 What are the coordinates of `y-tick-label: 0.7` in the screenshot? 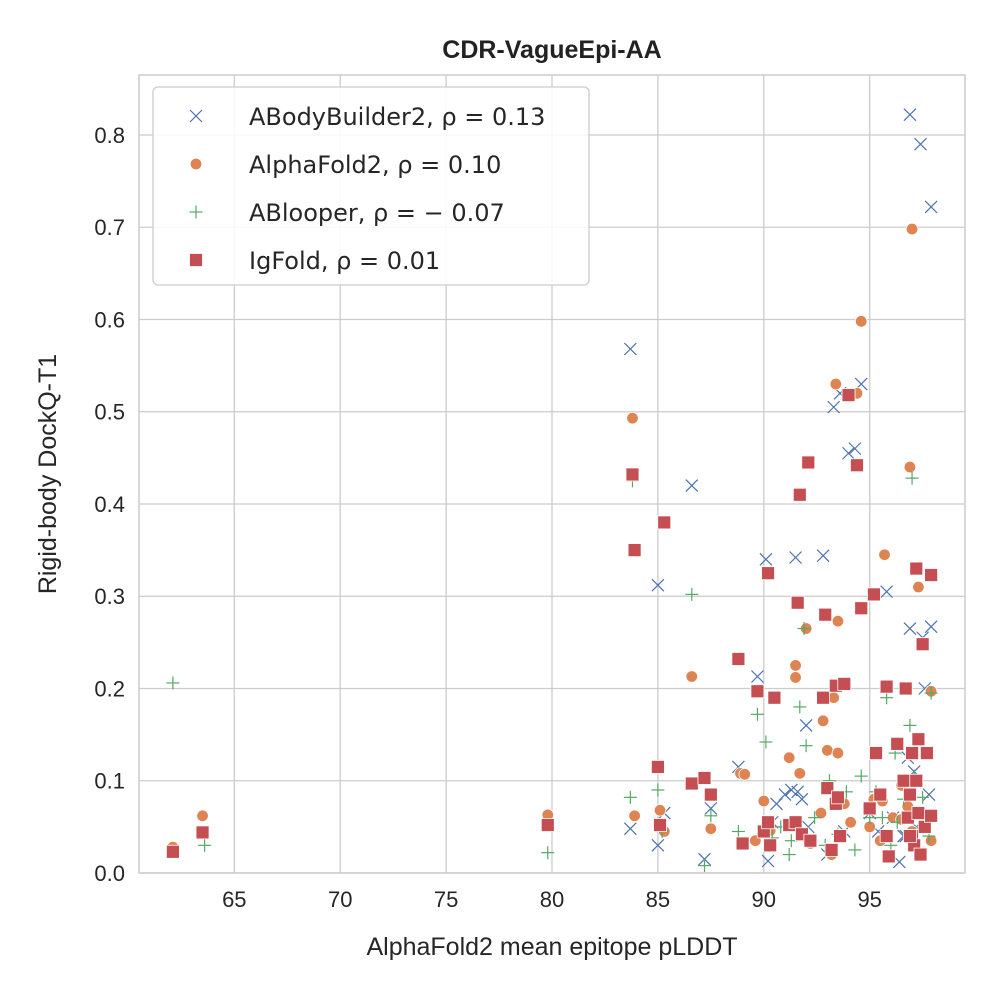 It's located at (109, 227).